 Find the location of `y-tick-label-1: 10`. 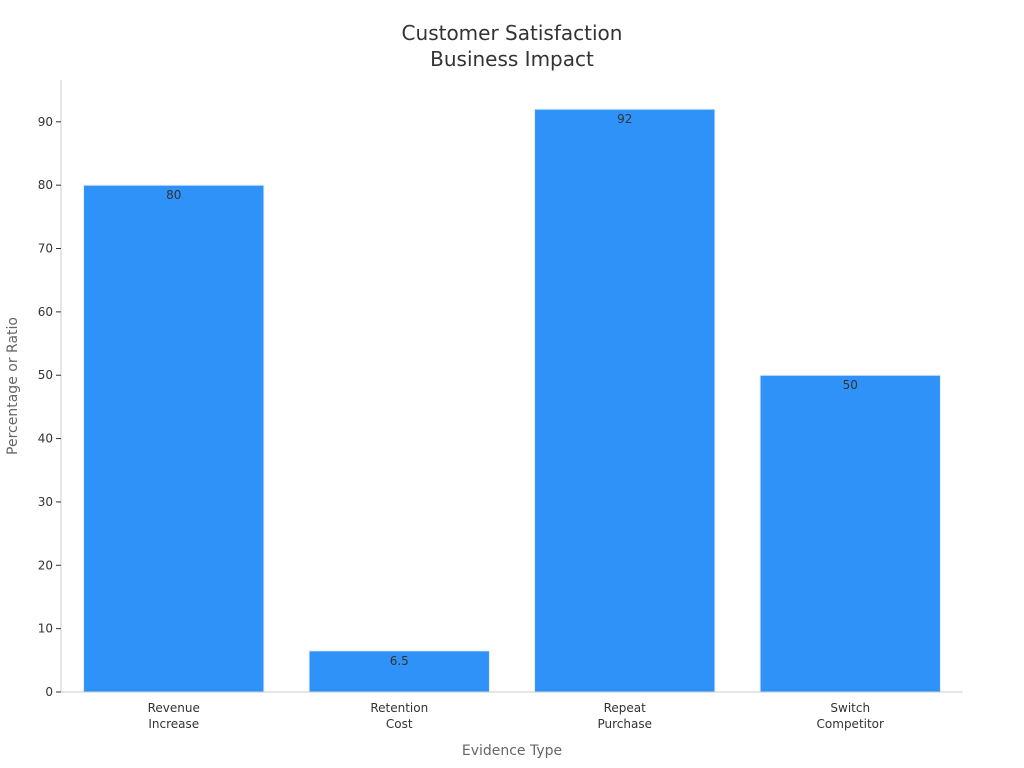

y-tick-label-1: 10 is located at coordinates (45, 629).